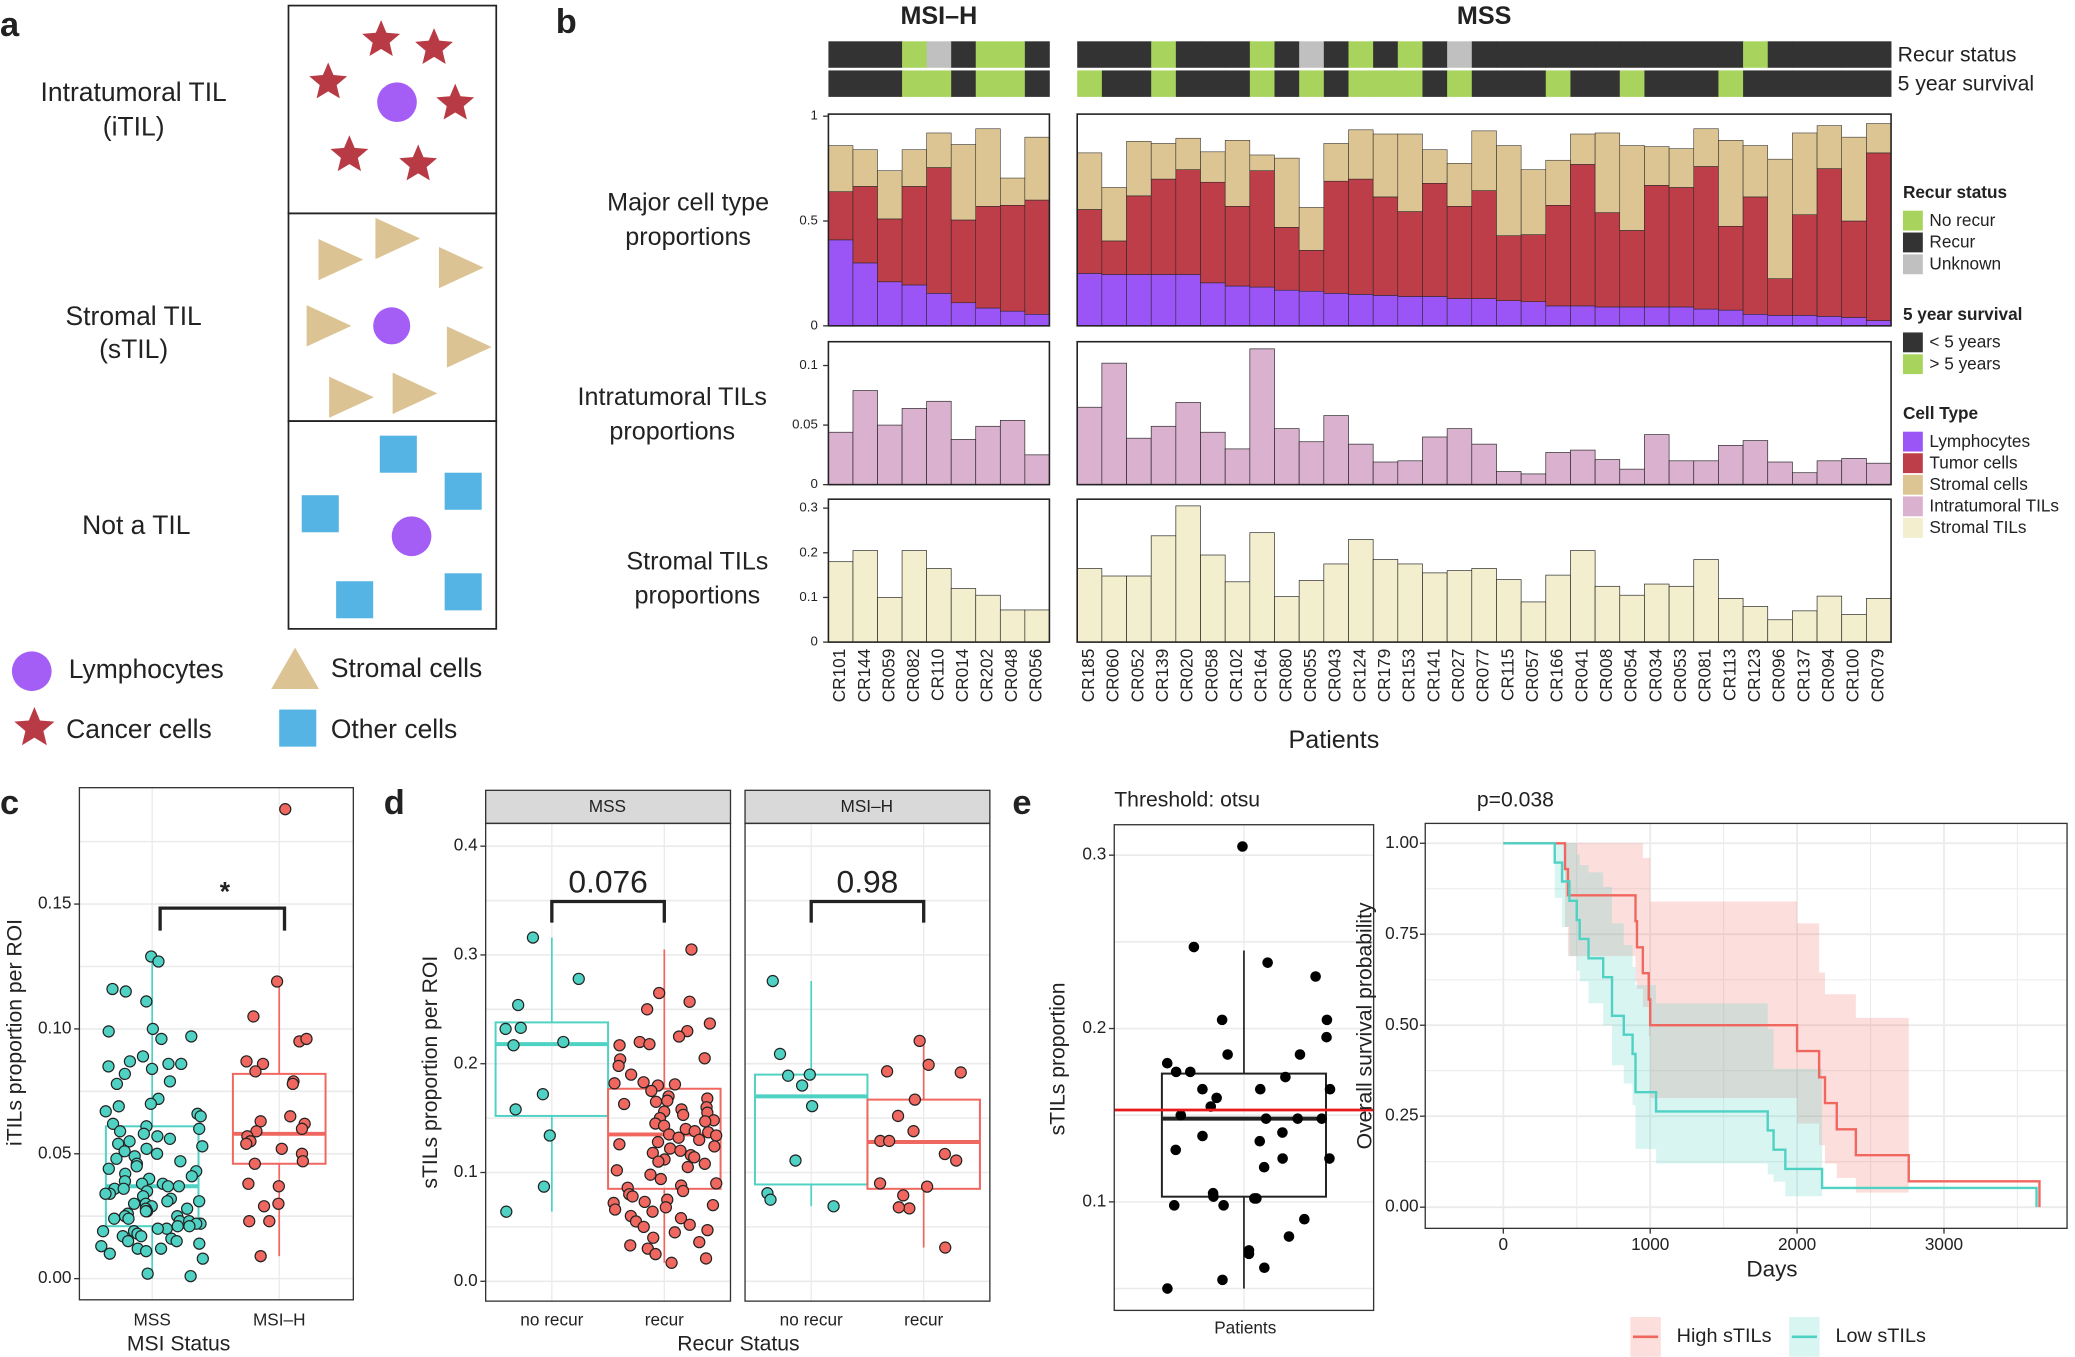  I want to click on patient-label: CR096, so click(1779, 676).